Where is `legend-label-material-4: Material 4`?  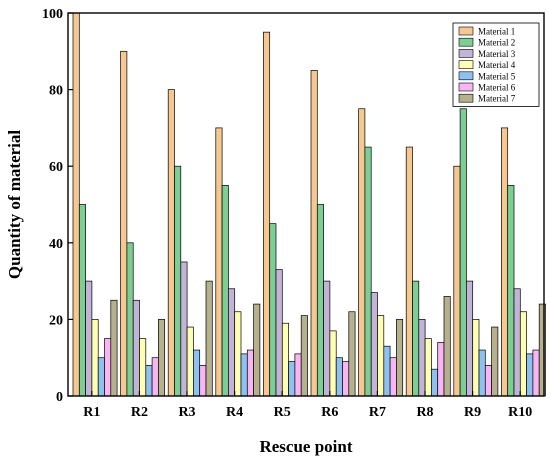 legend-label-material-4: Material 4 is located at coordinates (497, 65).